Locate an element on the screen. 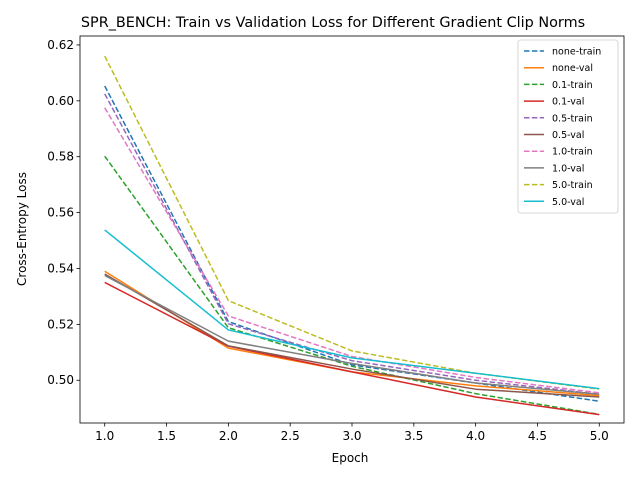 The width and height of the screenshot is (640, 480). y-tick-label: 0.60 is located at coordinates (60, 101).